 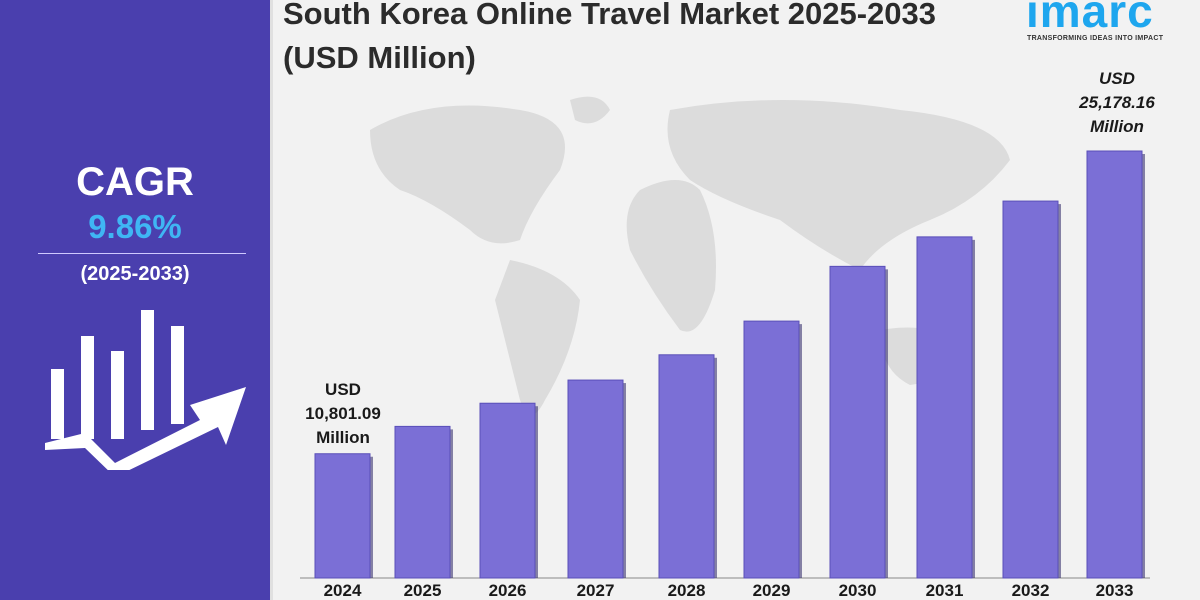 What do you see at coordinates (145, 390) in the screenshot?
I see `bar-chart-growth-arrow-icon` at bounding box center [145, 390].